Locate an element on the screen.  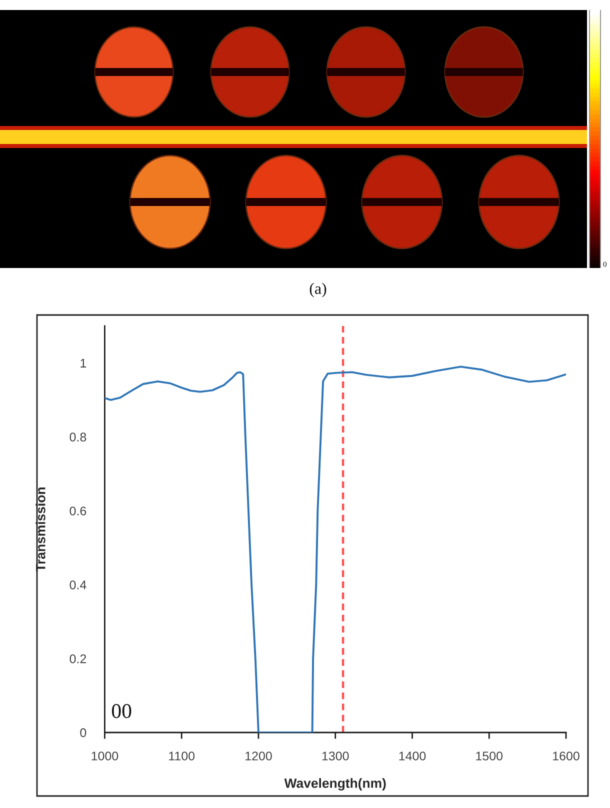
y-tick-label: 0 is located at coordinates (83, 733).